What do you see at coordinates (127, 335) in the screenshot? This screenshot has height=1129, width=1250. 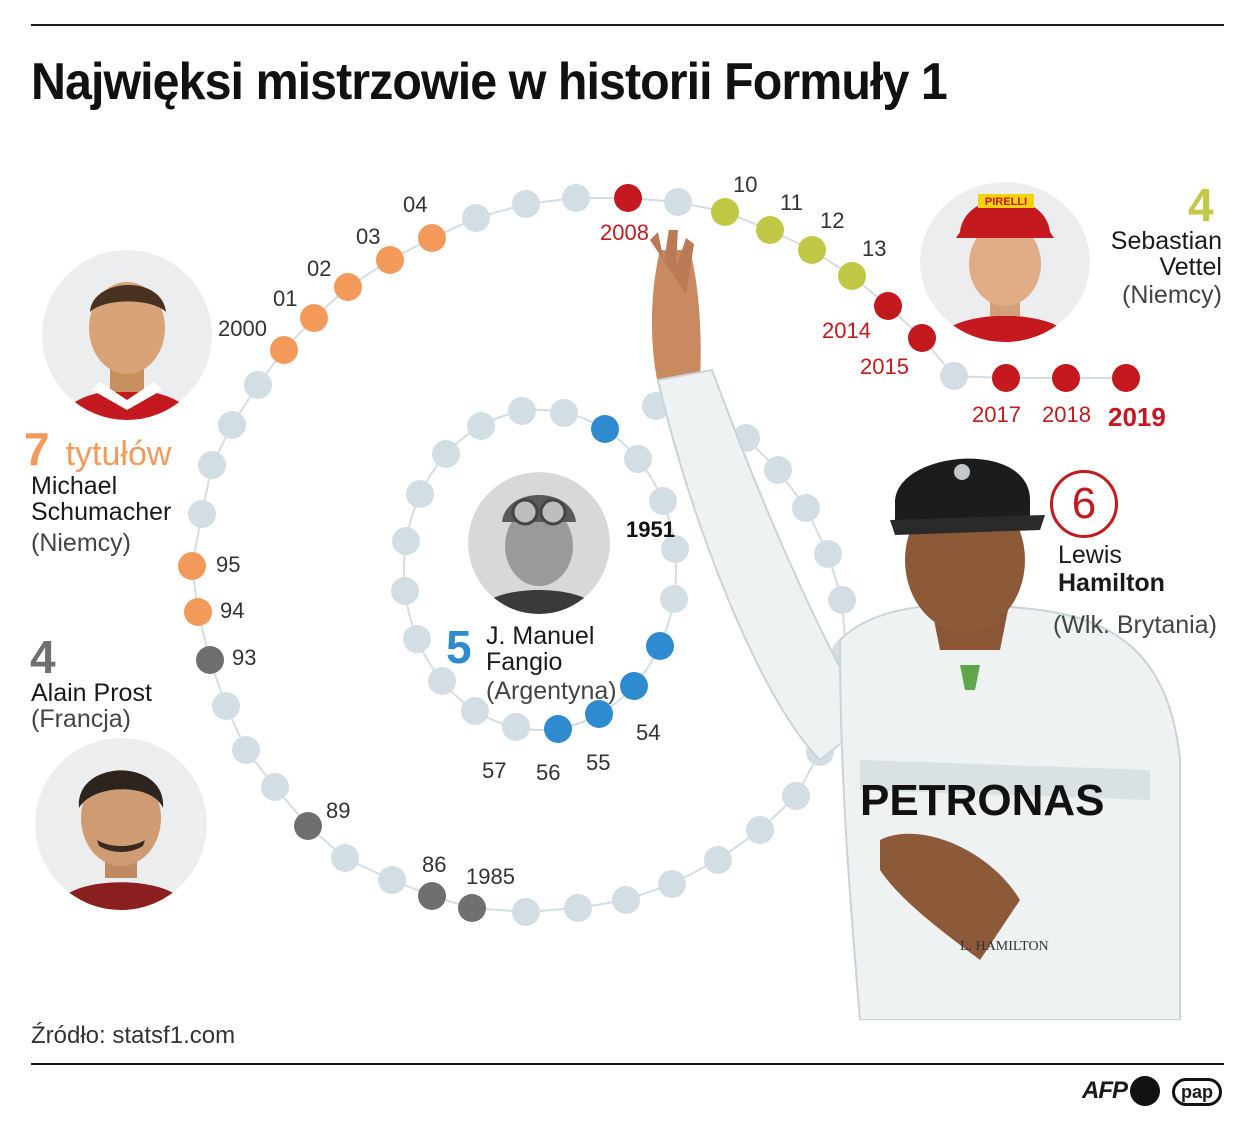 I see `schumacher-portrait` at bounding box center [127, 335].